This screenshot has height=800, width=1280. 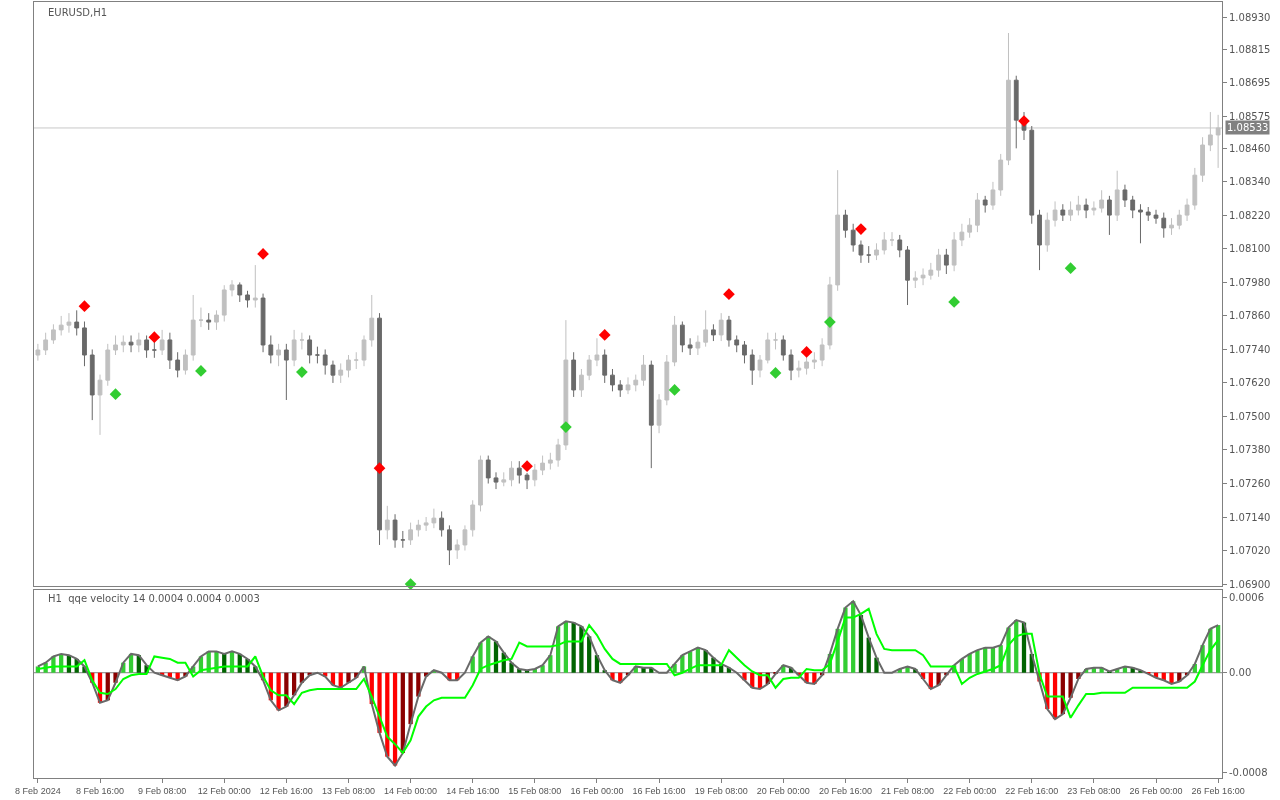 I want to click on y-tick-label: 1.06900, so click(x=1250, y=584).